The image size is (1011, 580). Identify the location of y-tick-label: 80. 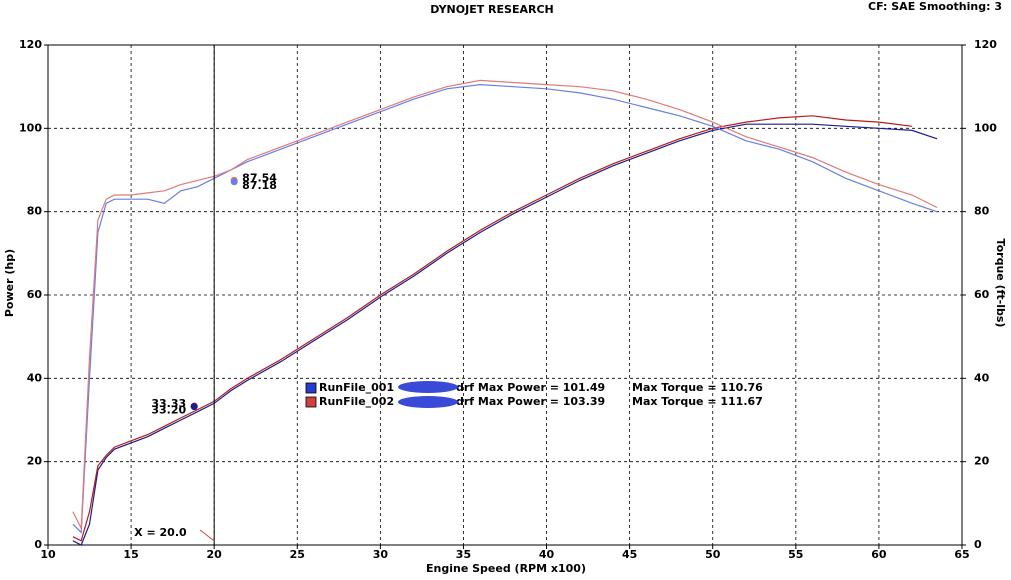
(35, 211).